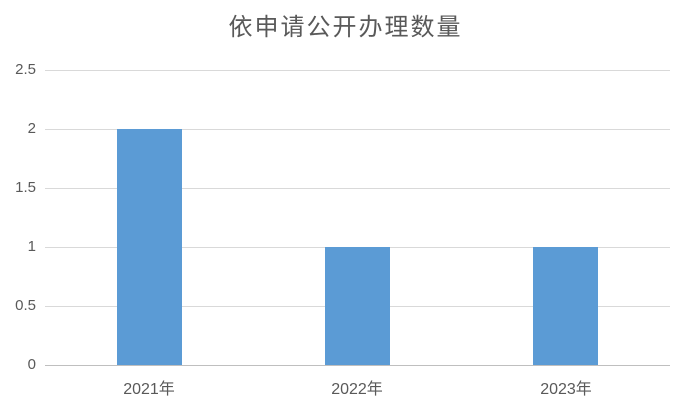  What do you see at coordinates (25, 187) in the screenshot?
I see `y-axis-tick-label: 1.5` at bounding box center [25, 187].